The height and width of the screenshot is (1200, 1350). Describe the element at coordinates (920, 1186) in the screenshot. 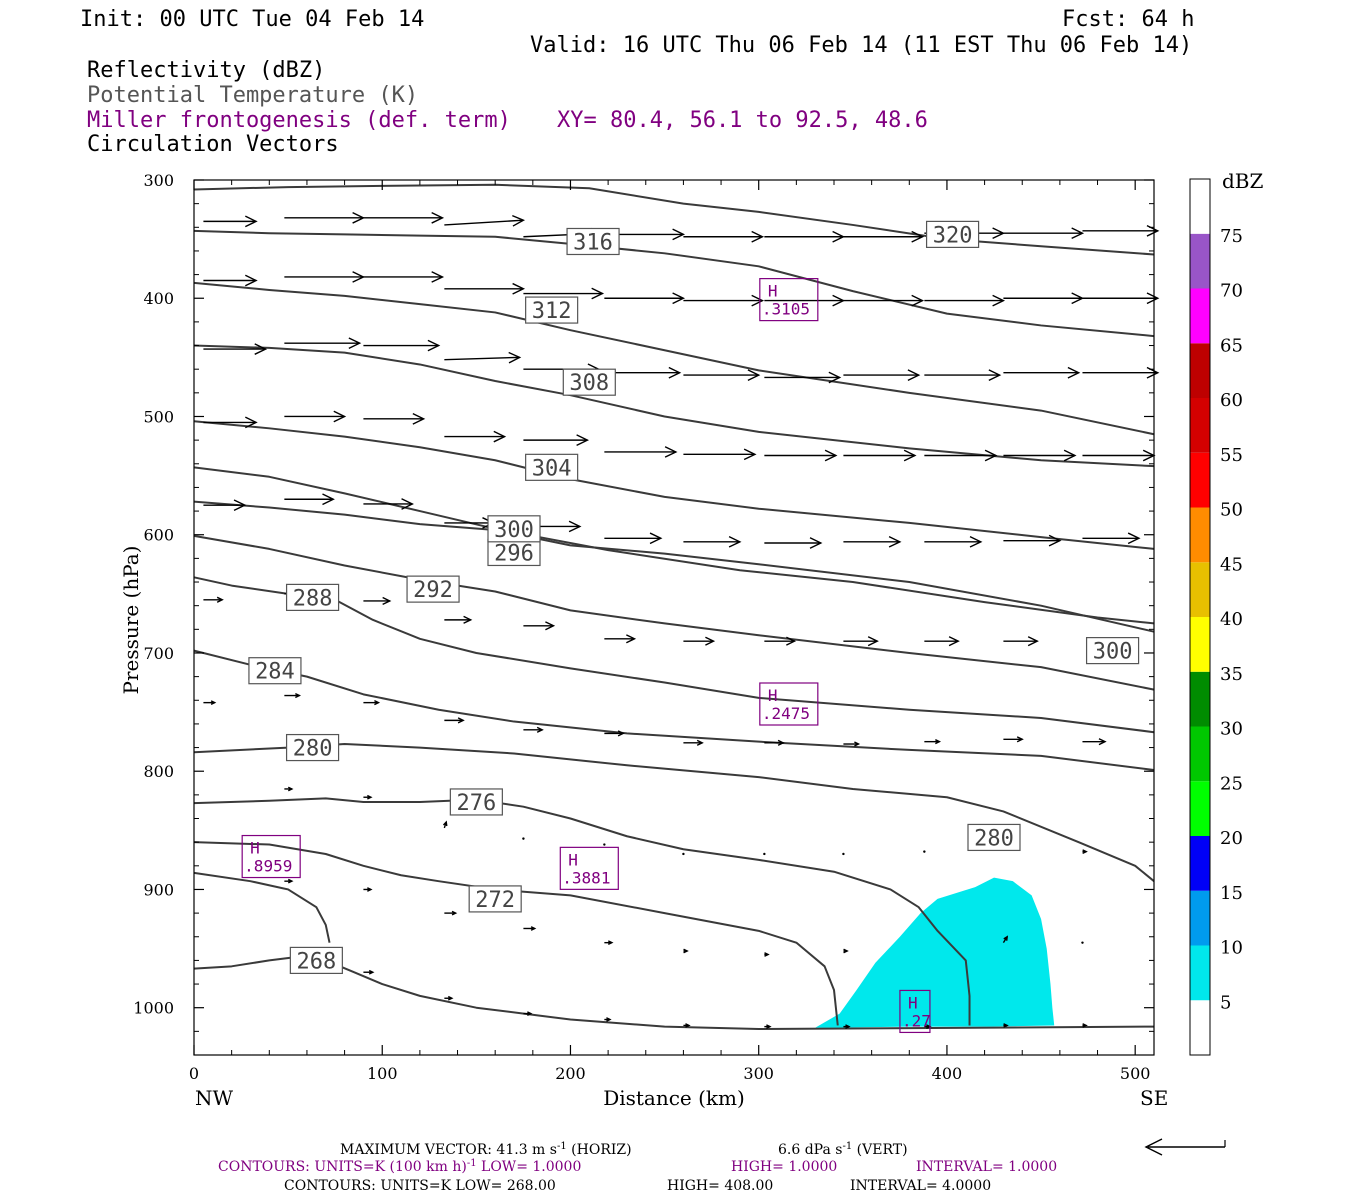

I see `theta-contour-interval: INTERVAL= 4.0000` at that location.